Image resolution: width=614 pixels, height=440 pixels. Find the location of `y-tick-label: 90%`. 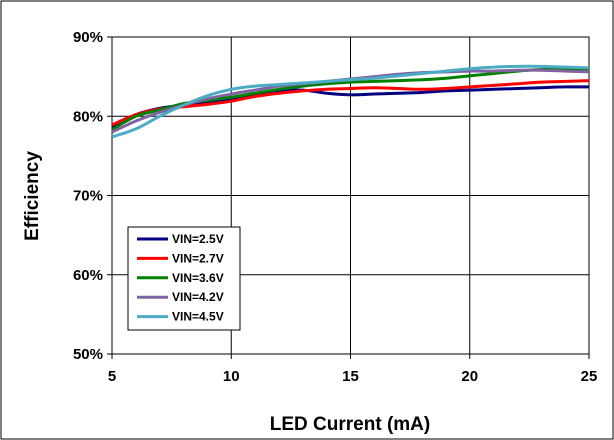

y-tick-label: 90% is located at coordinates (88, 37).